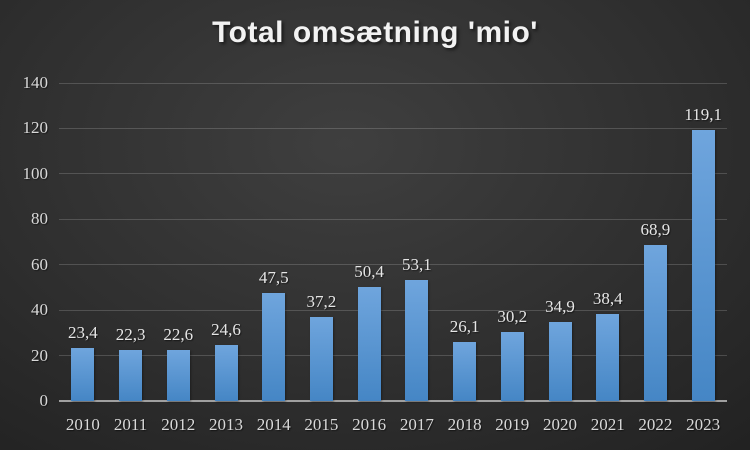 The height and width of the screenshot is (450, 750). Describe the element at coordinates (226, 330) in the screenshot. I see `bar-value-label: 24,6` at that location.